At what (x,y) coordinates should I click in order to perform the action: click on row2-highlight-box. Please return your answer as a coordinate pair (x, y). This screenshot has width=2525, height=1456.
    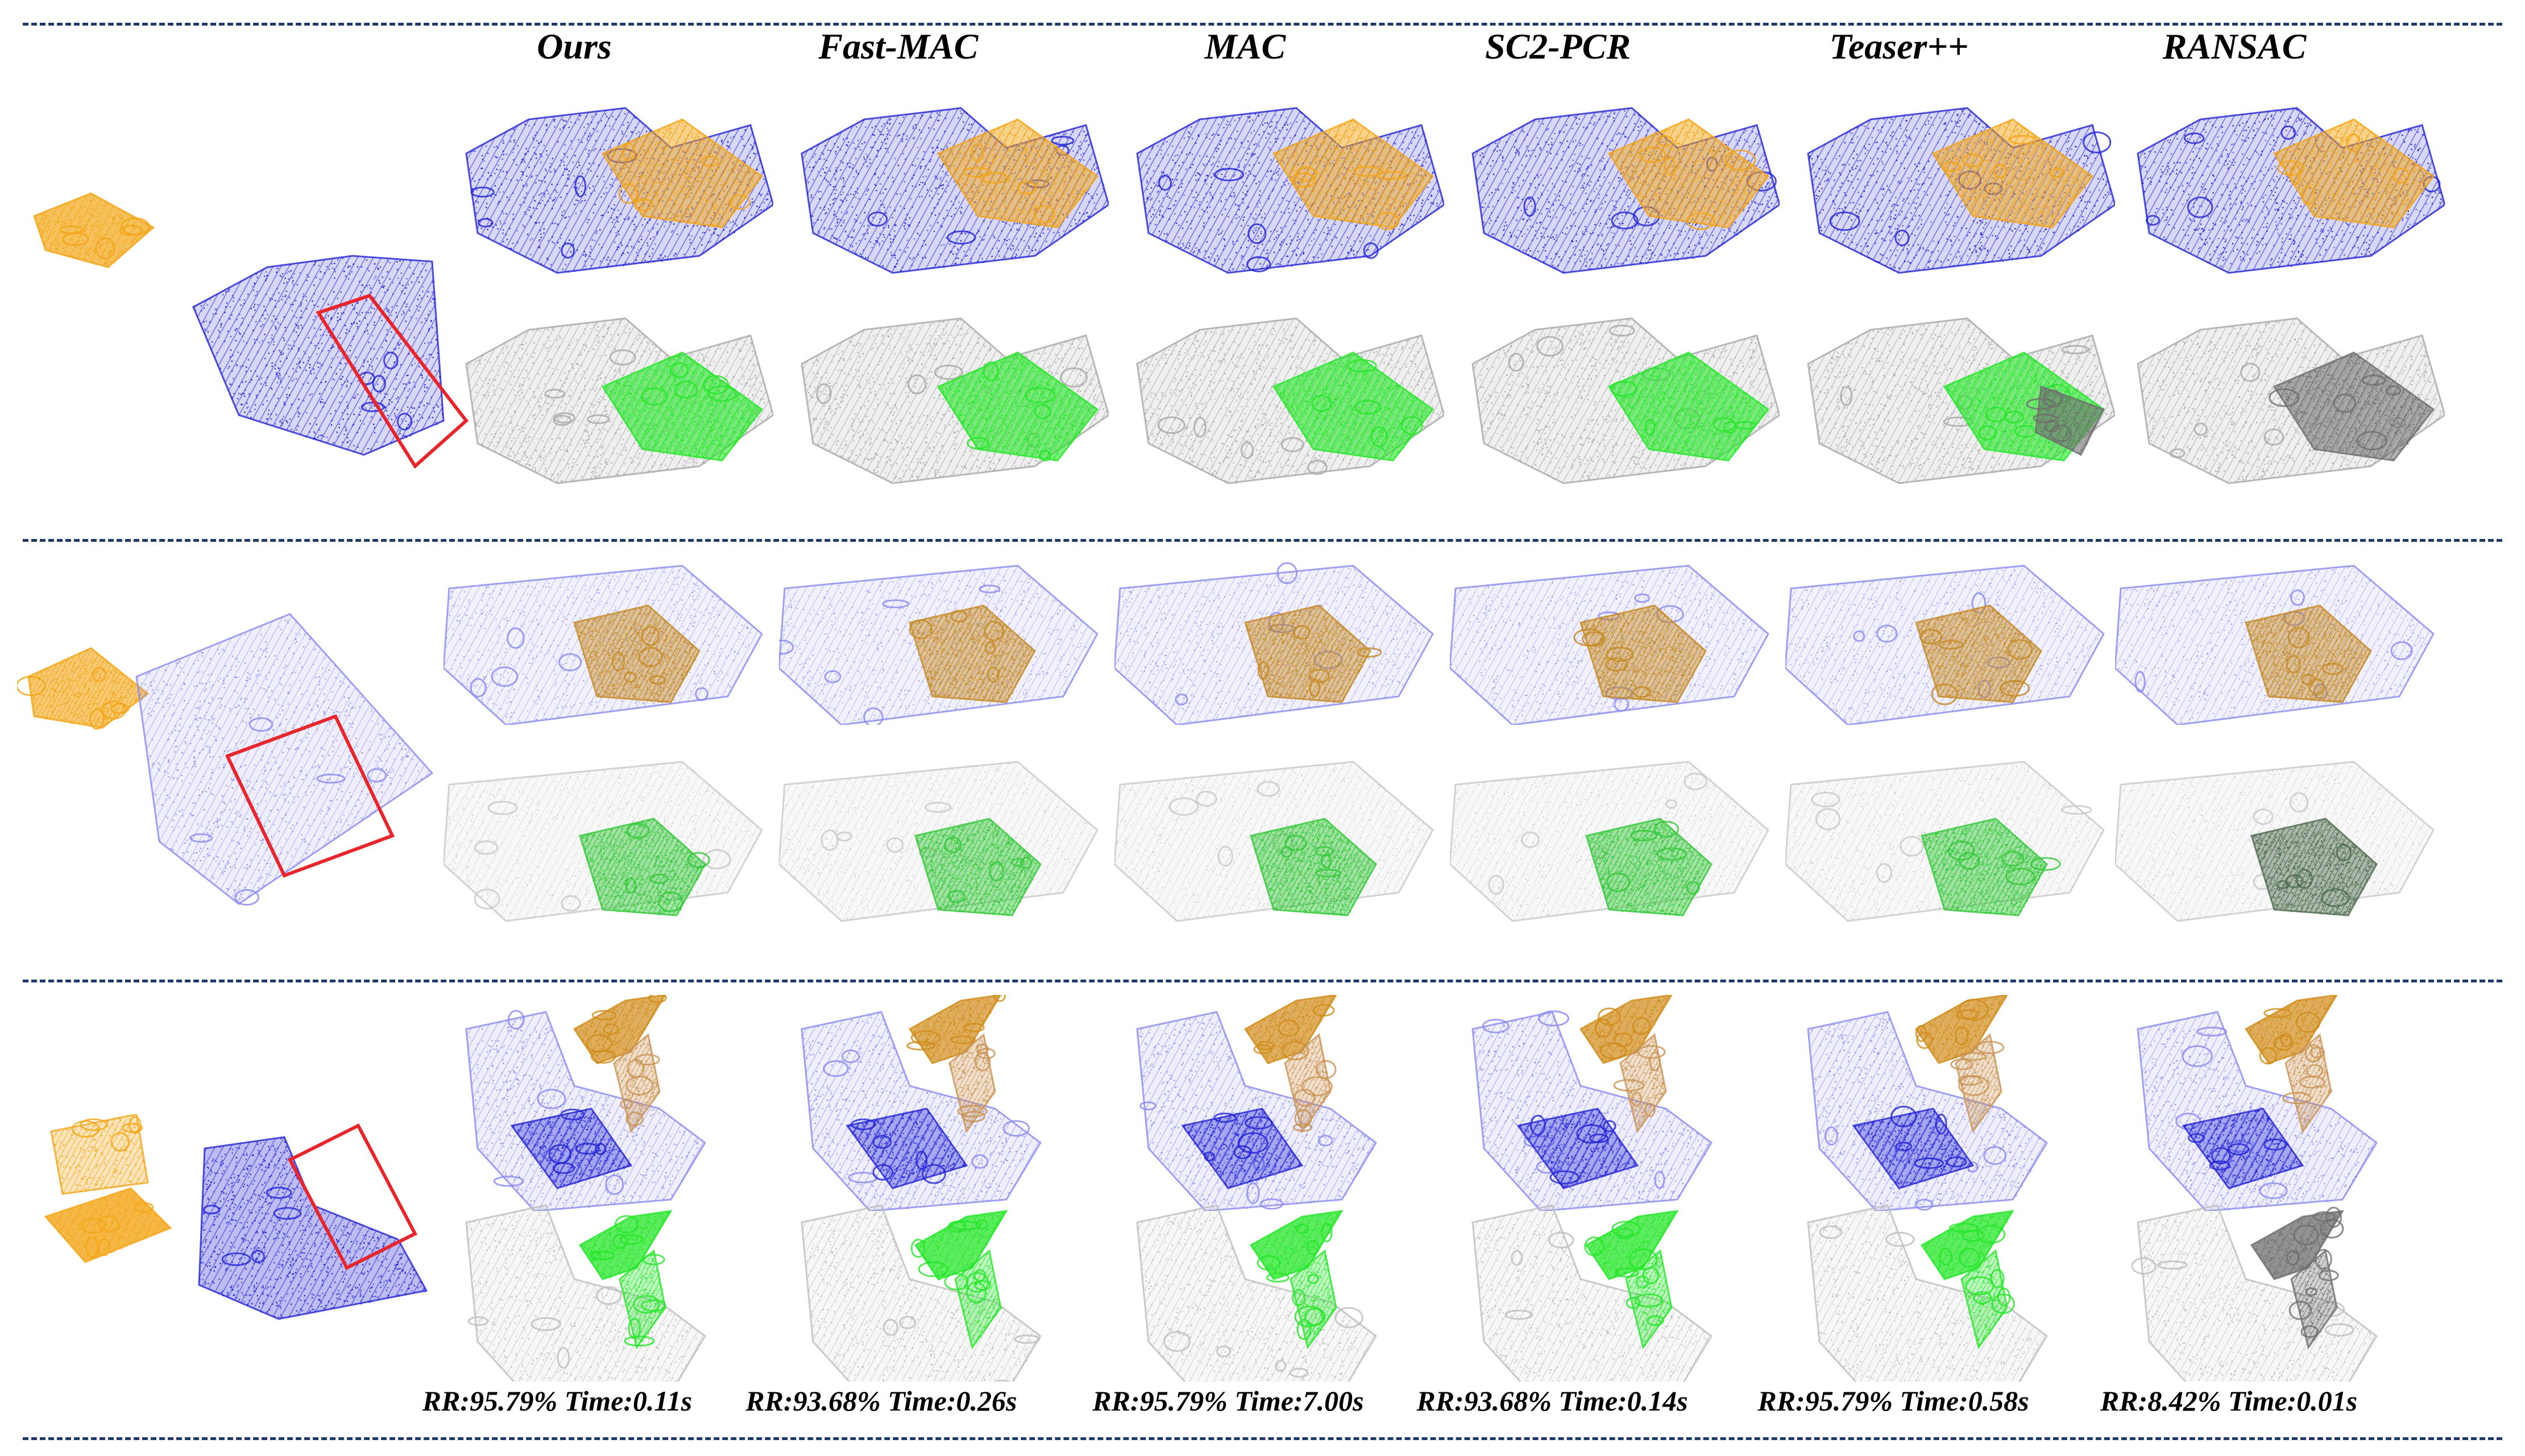
    Looking at the image, I should click on (310, 796).